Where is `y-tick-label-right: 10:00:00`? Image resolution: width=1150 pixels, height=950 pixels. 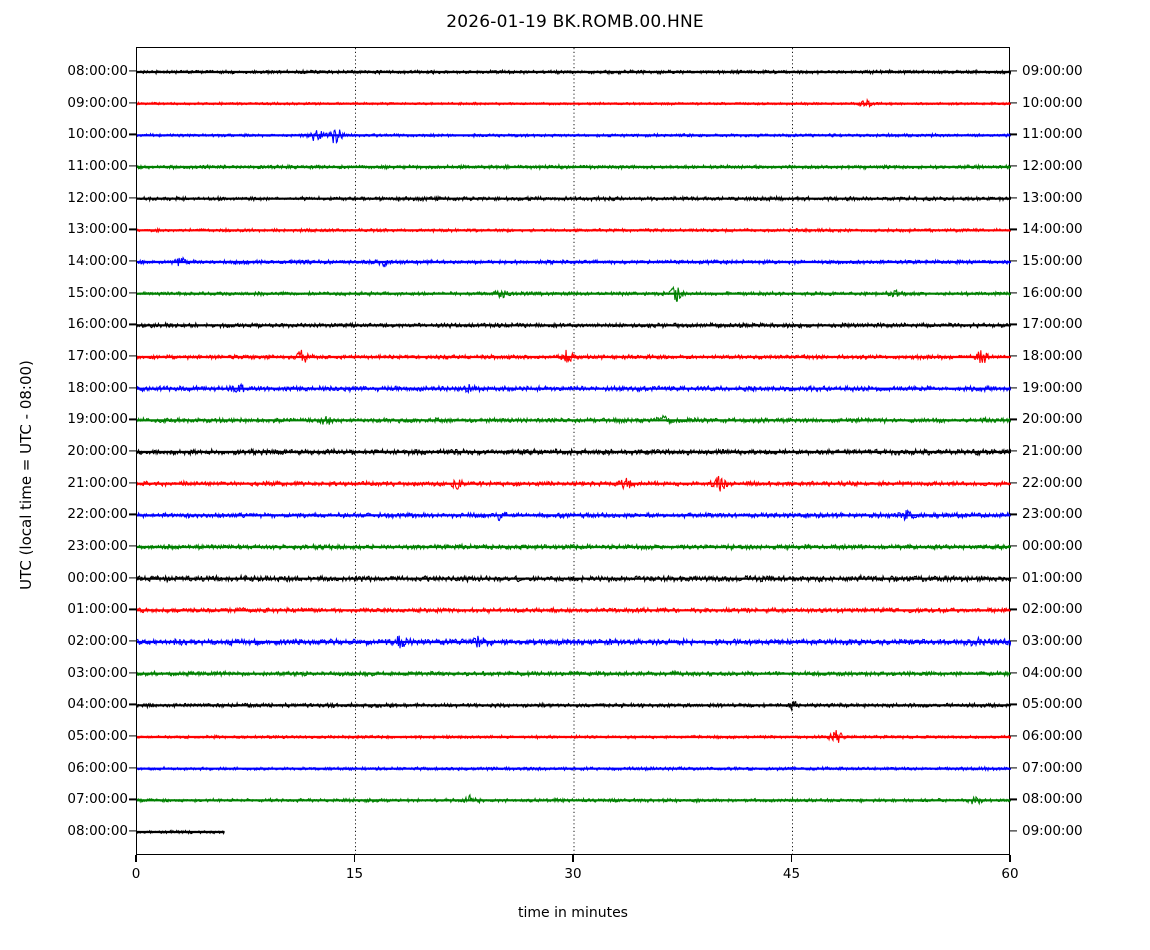
y-tick-label-right: 10:00:00 is located at coordinates (1052, 102).